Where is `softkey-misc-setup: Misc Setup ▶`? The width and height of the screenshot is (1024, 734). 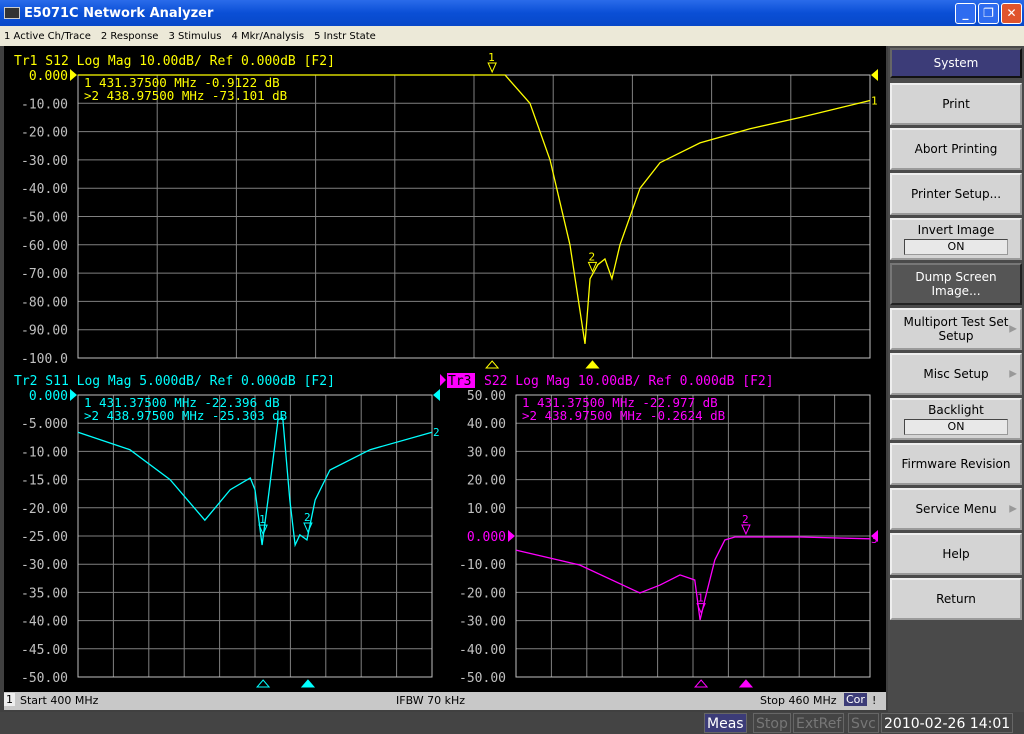
softkey-misc-setup: Misc Setup ▶ is located at coordinates (956, 374).